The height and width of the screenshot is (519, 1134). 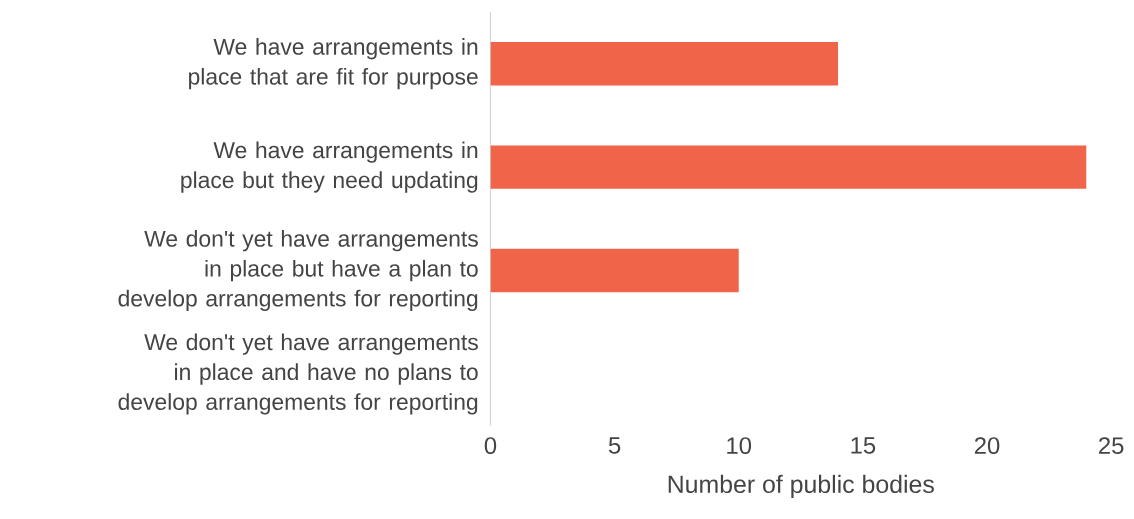 I want to click on x-tick-label: 20, so click(x=987, y=445).